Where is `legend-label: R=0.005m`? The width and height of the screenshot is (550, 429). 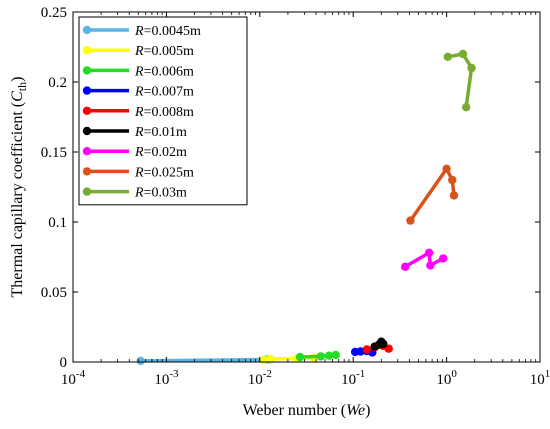
legend-label: R=0.005m is located at coordinates (164, 51).